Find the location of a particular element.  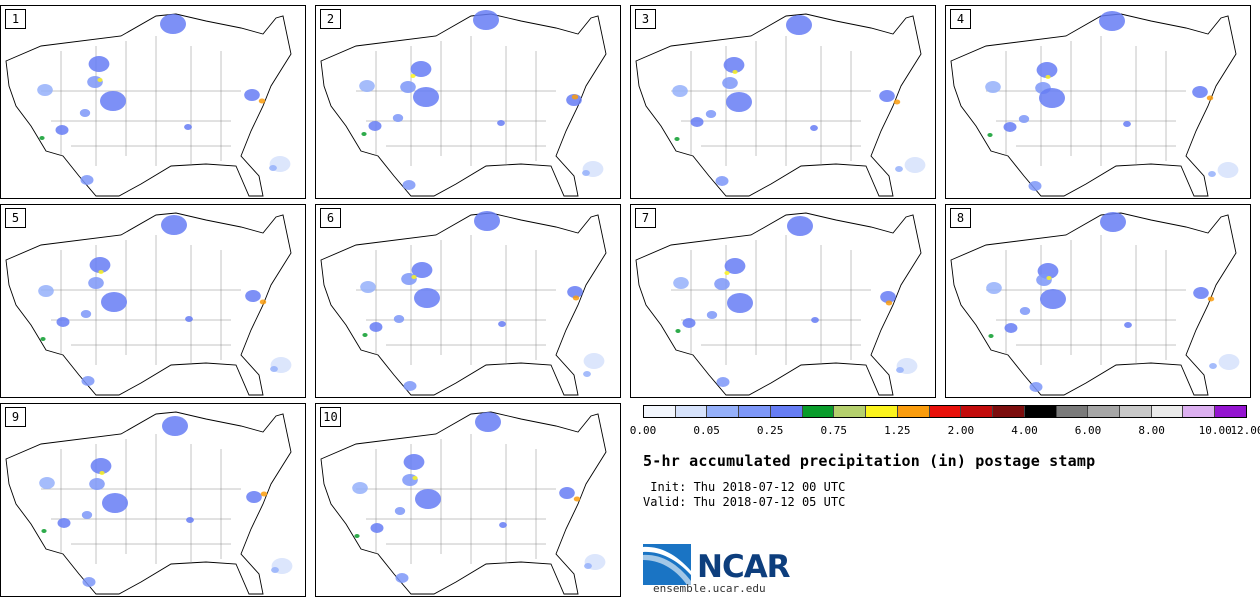

stamp-9: 9 is located at coordinates (153, 500).